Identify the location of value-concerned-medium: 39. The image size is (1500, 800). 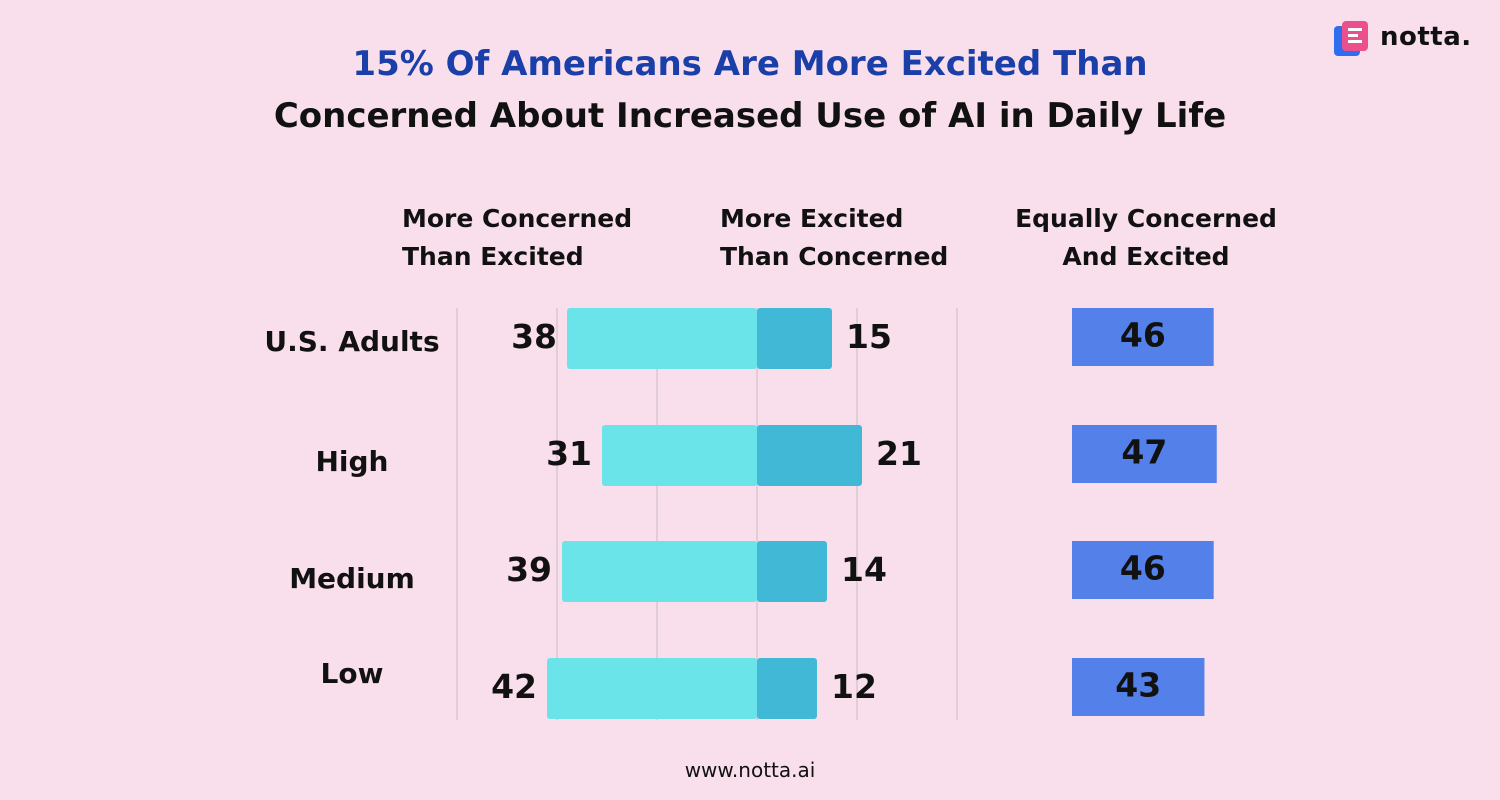
(529, 569).